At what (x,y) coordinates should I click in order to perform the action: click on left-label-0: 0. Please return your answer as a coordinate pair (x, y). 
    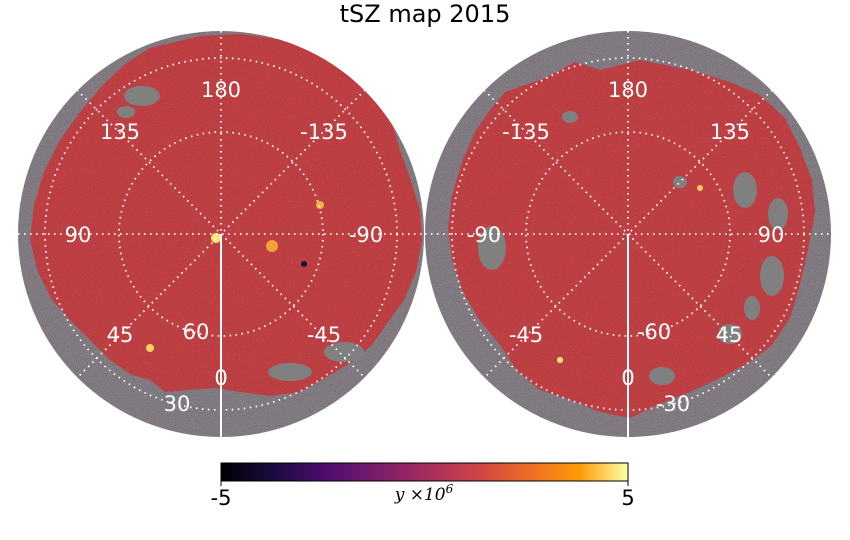
    Looking at the image, I should click on (220, 378).